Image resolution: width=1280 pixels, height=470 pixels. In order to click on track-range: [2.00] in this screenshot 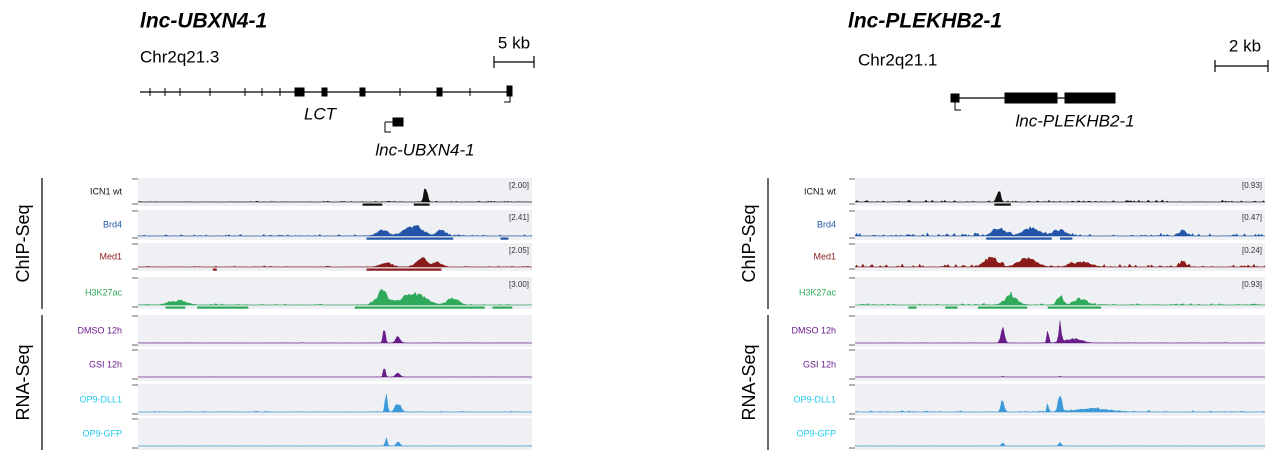, I will do `click(519, 185)`.